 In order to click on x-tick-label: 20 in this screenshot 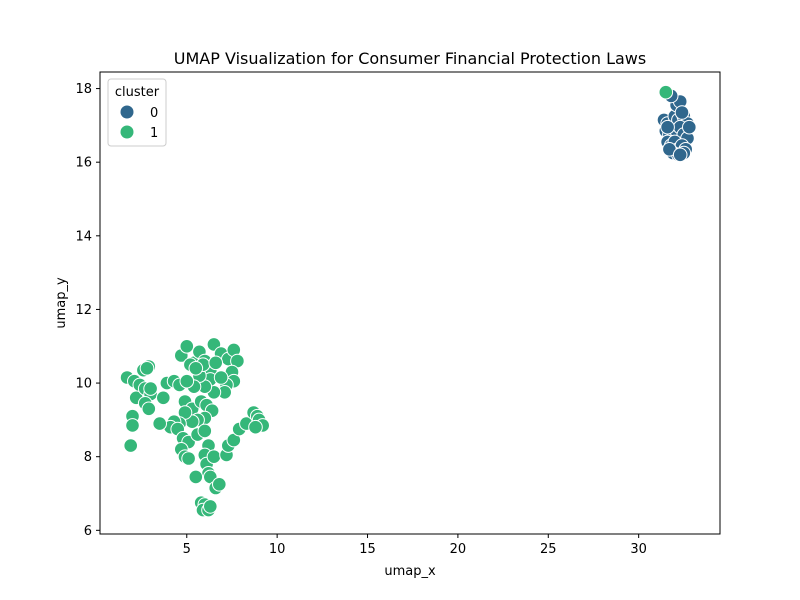, I will do `click(458, 549)`.